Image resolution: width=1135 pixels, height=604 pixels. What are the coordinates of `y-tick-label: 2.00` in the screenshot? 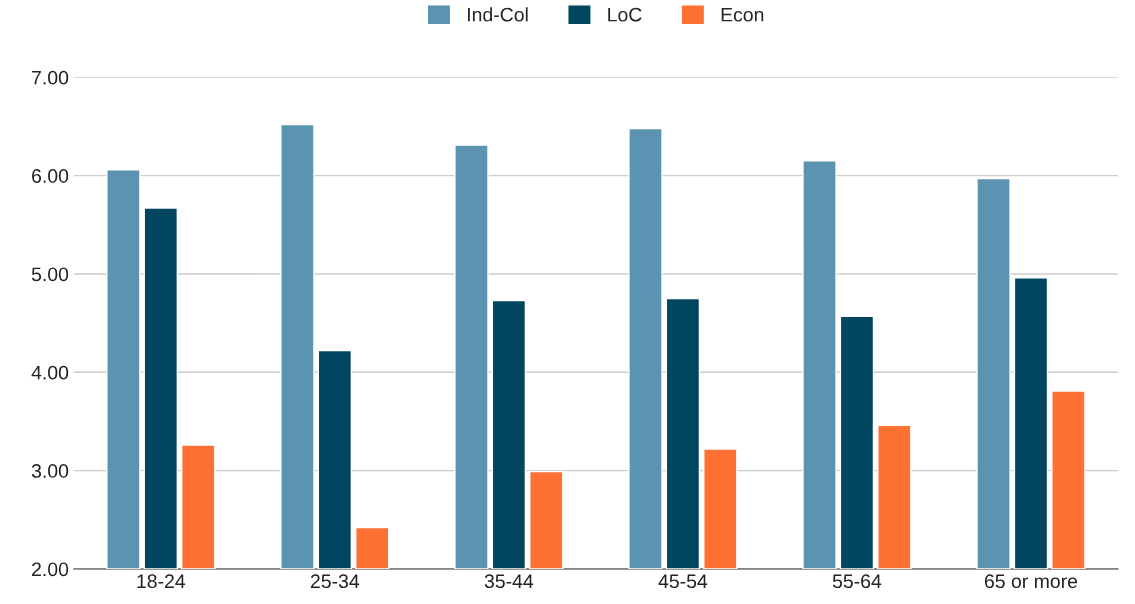 It's located at (50, 569).